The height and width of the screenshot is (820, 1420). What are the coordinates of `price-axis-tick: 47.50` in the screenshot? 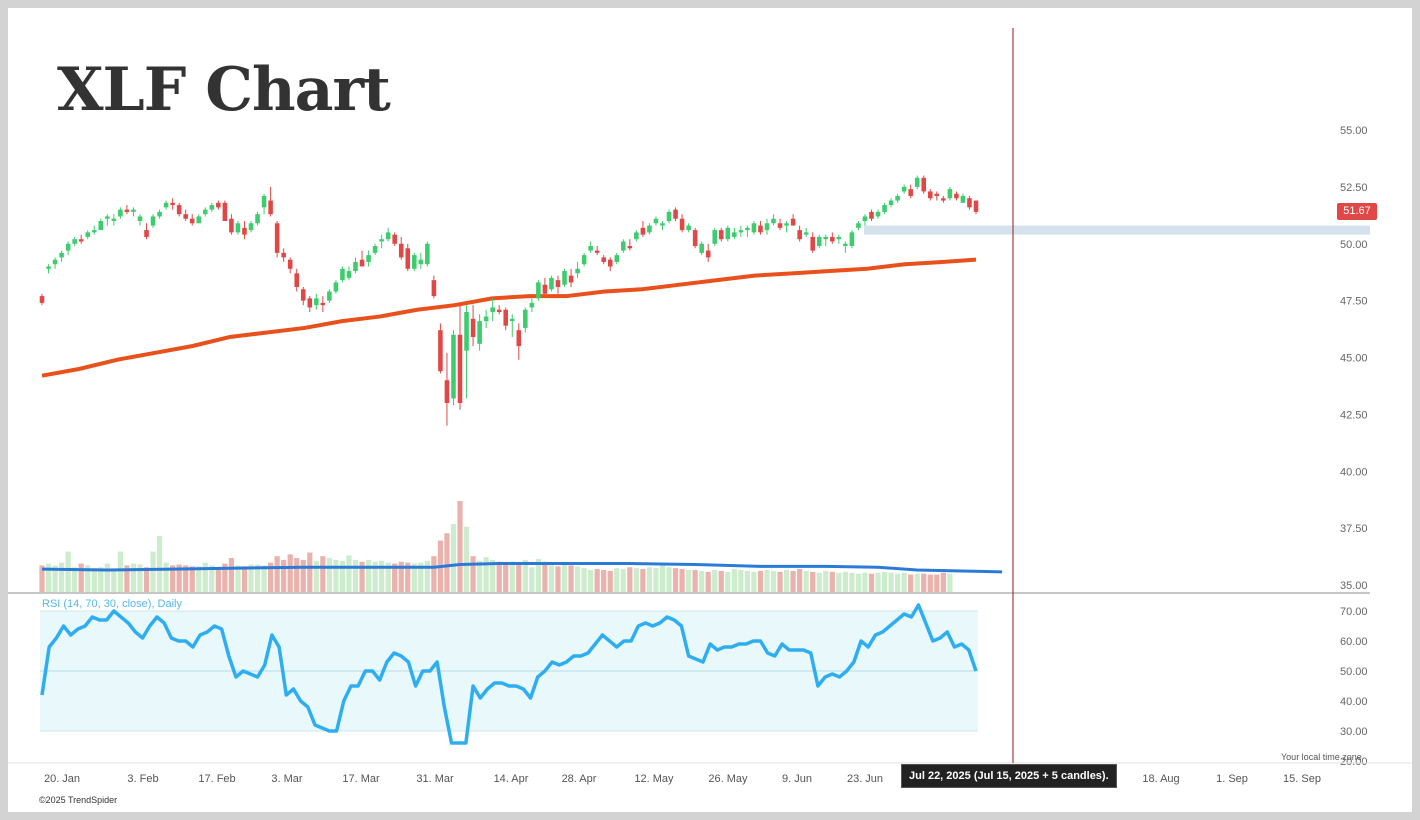 It's located at (1354, 302).